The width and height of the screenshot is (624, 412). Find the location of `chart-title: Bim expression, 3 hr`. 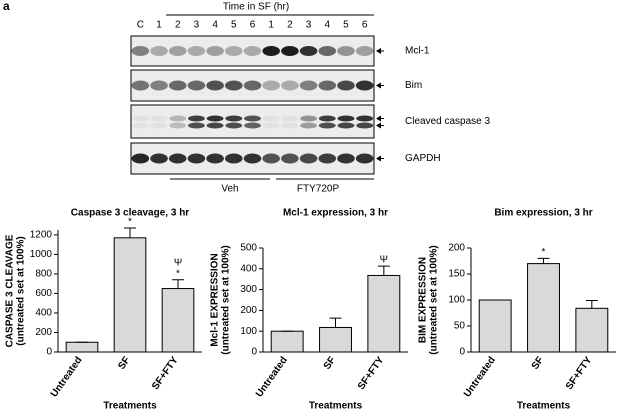

chart-title: Bim expression, 3 hr is located at coordinates (543, 213).